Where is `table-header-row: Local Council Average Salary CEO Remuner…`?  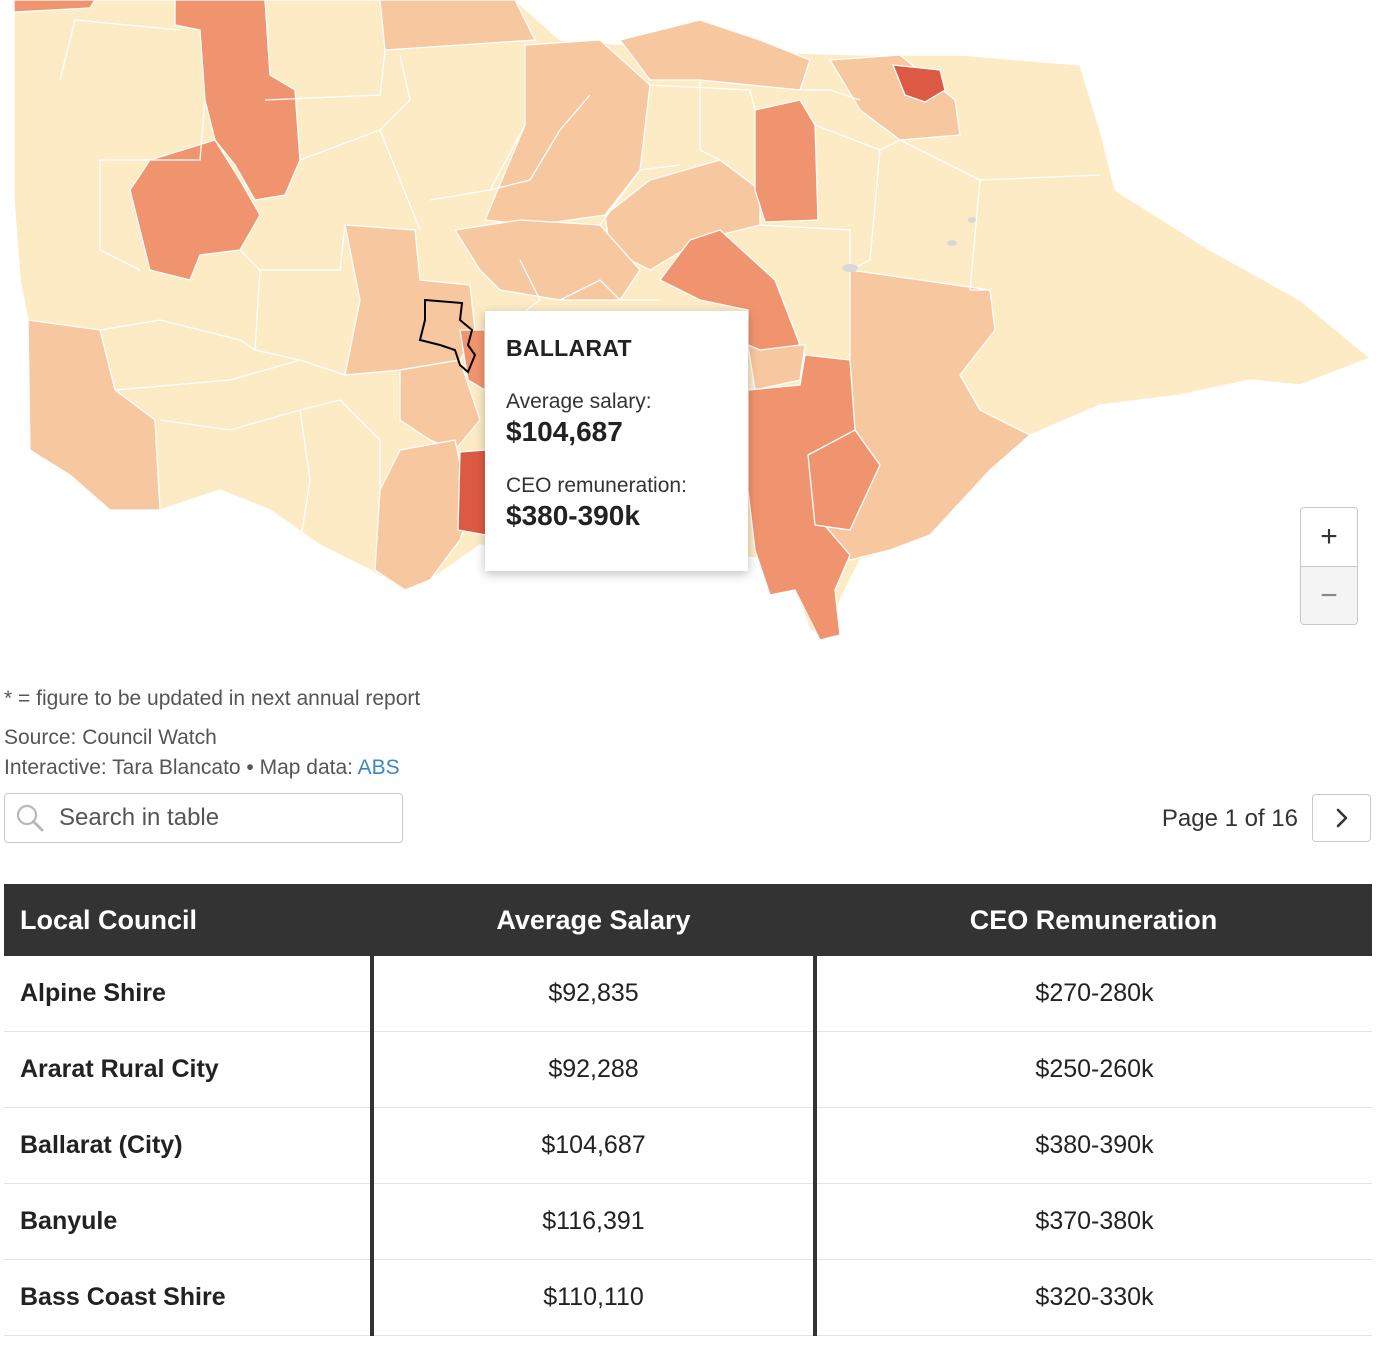
table-header-row: Local Council Average Salary CEO Remuner… is located at coordinates (688, 920).